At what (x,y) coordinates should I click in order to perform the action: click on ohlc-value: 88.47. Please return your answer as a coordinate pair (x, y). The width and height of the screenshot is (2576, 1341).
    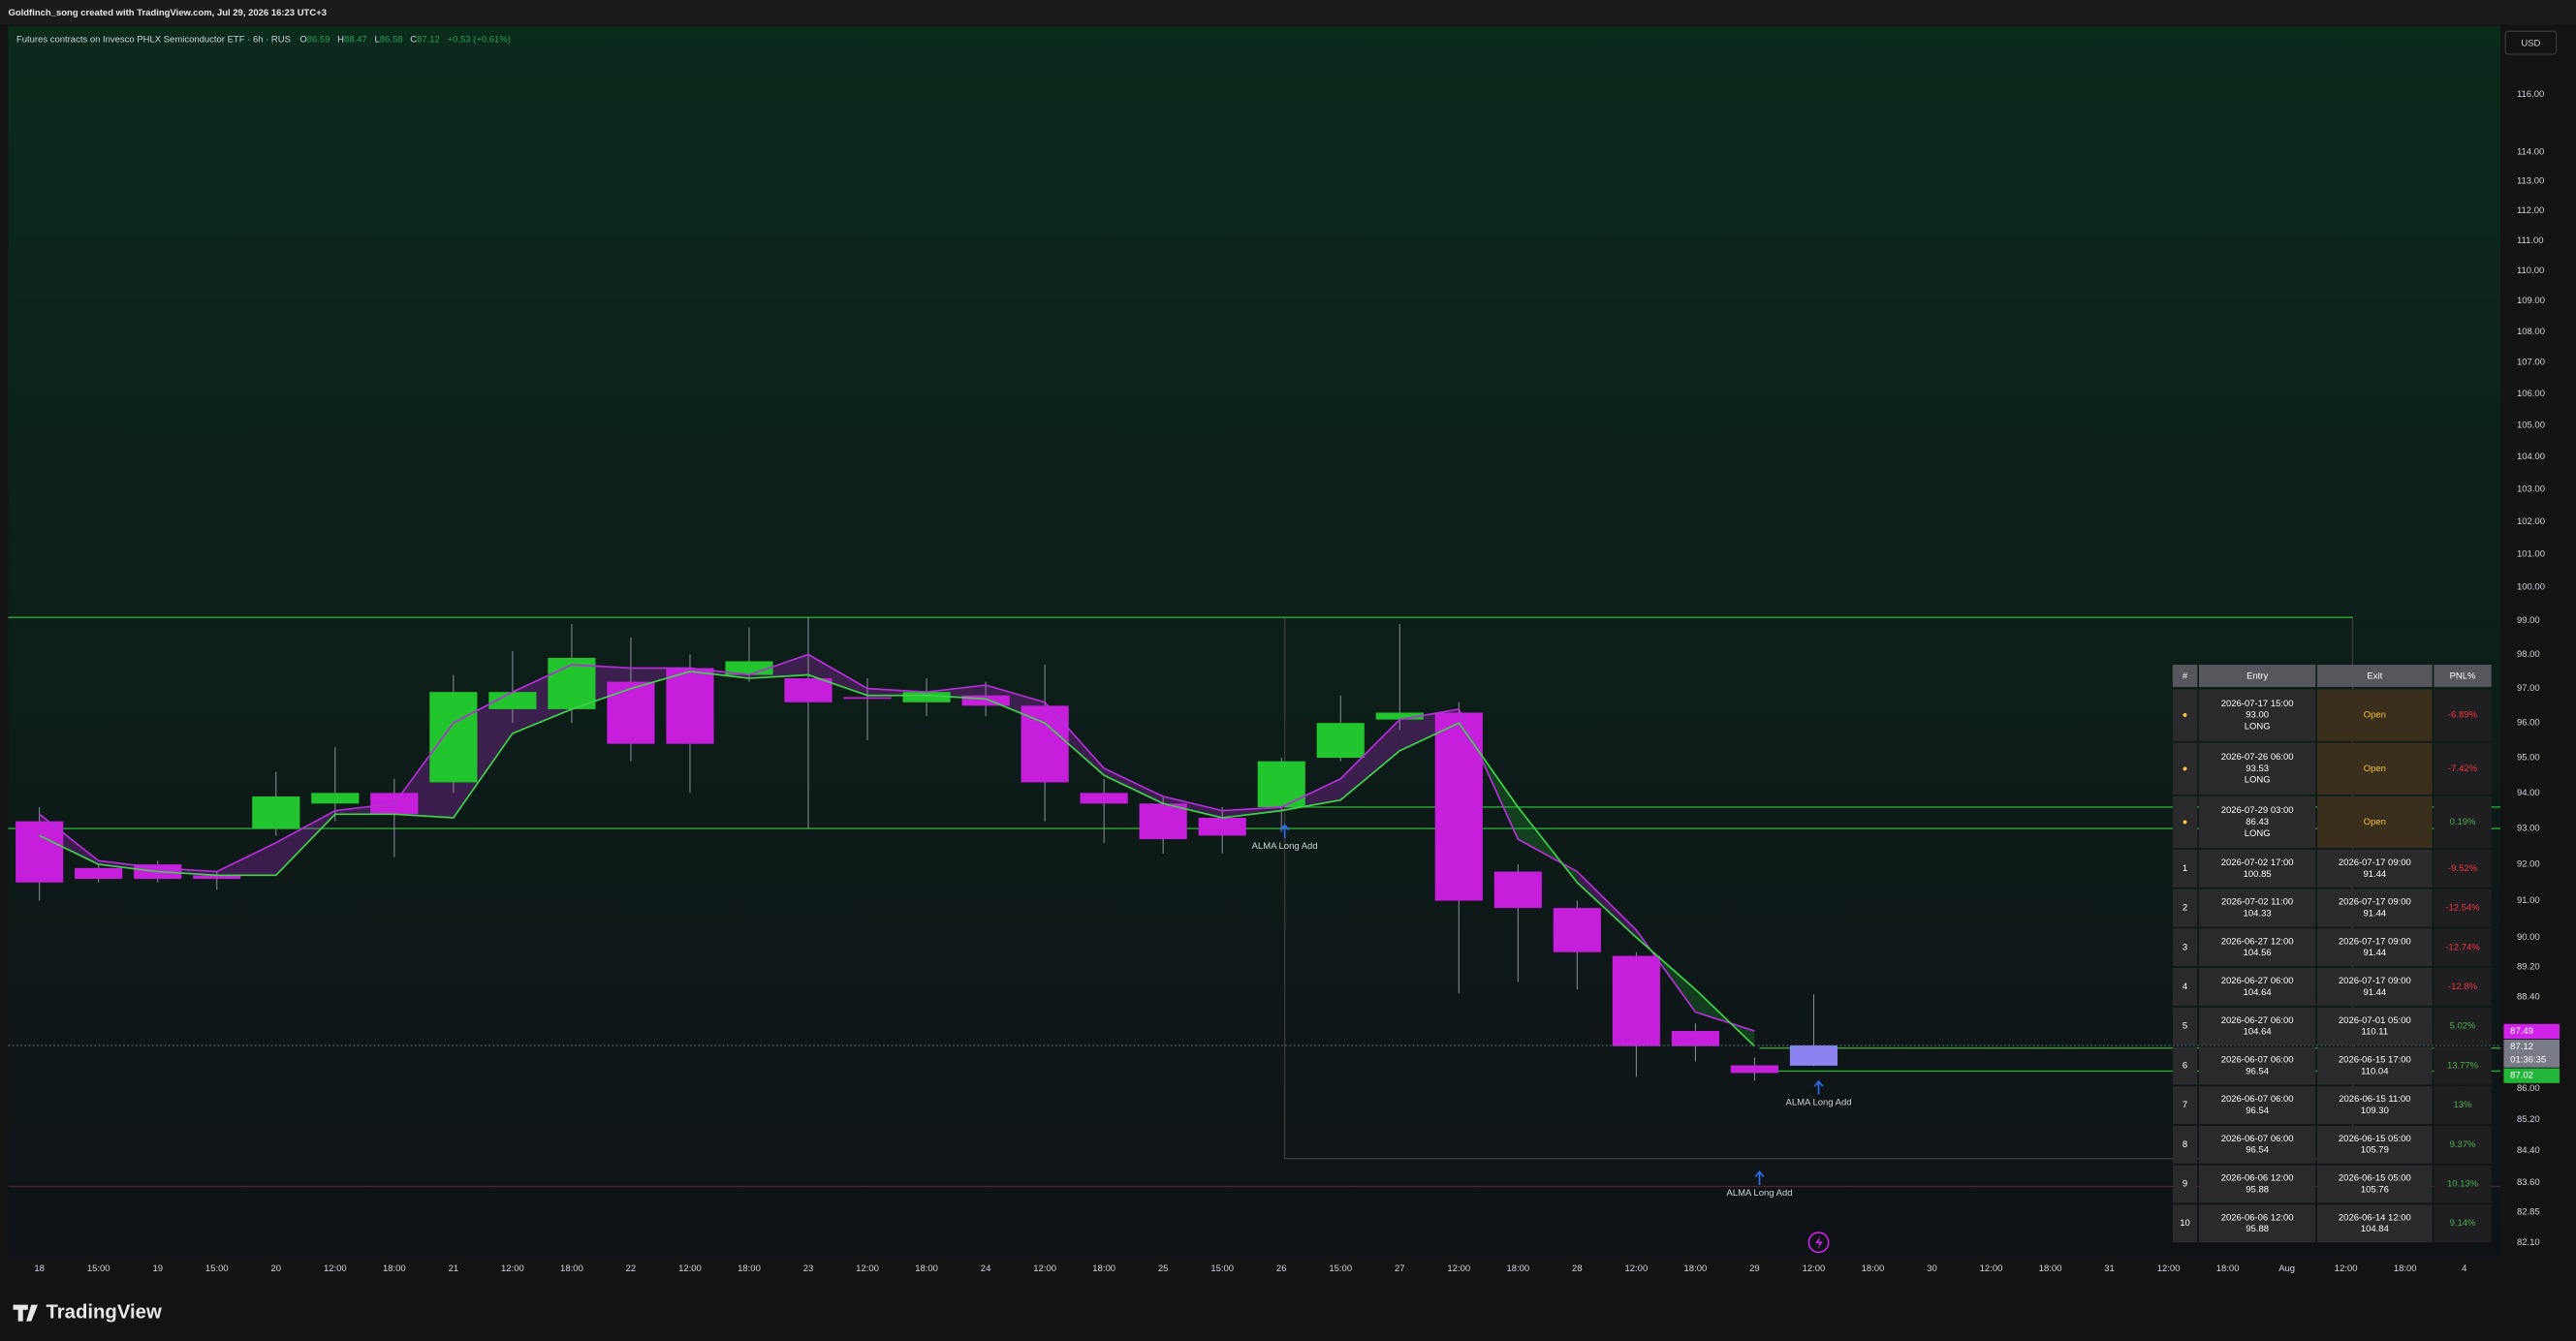
    Looking at the image, I should click on (355, 39).